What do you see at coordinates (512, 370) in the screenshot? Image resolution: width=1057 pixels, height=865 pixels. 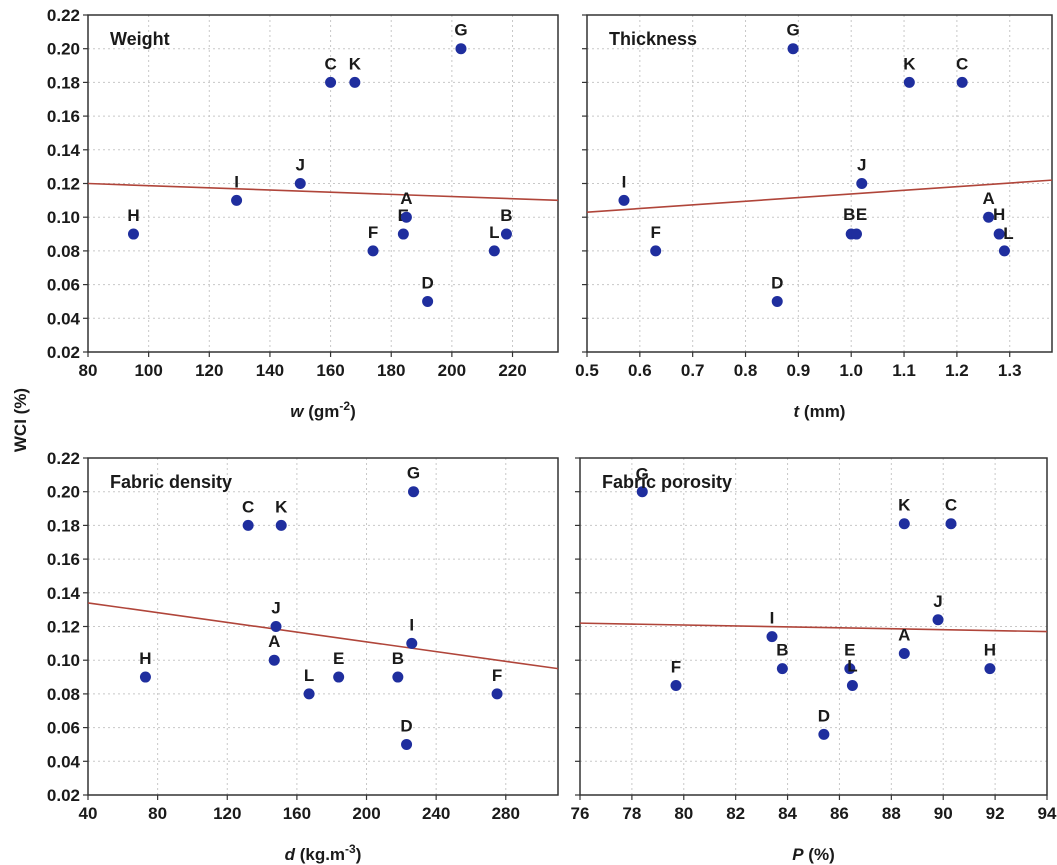 I see `x-tick-label: 220` at bounding box center [512, 370].